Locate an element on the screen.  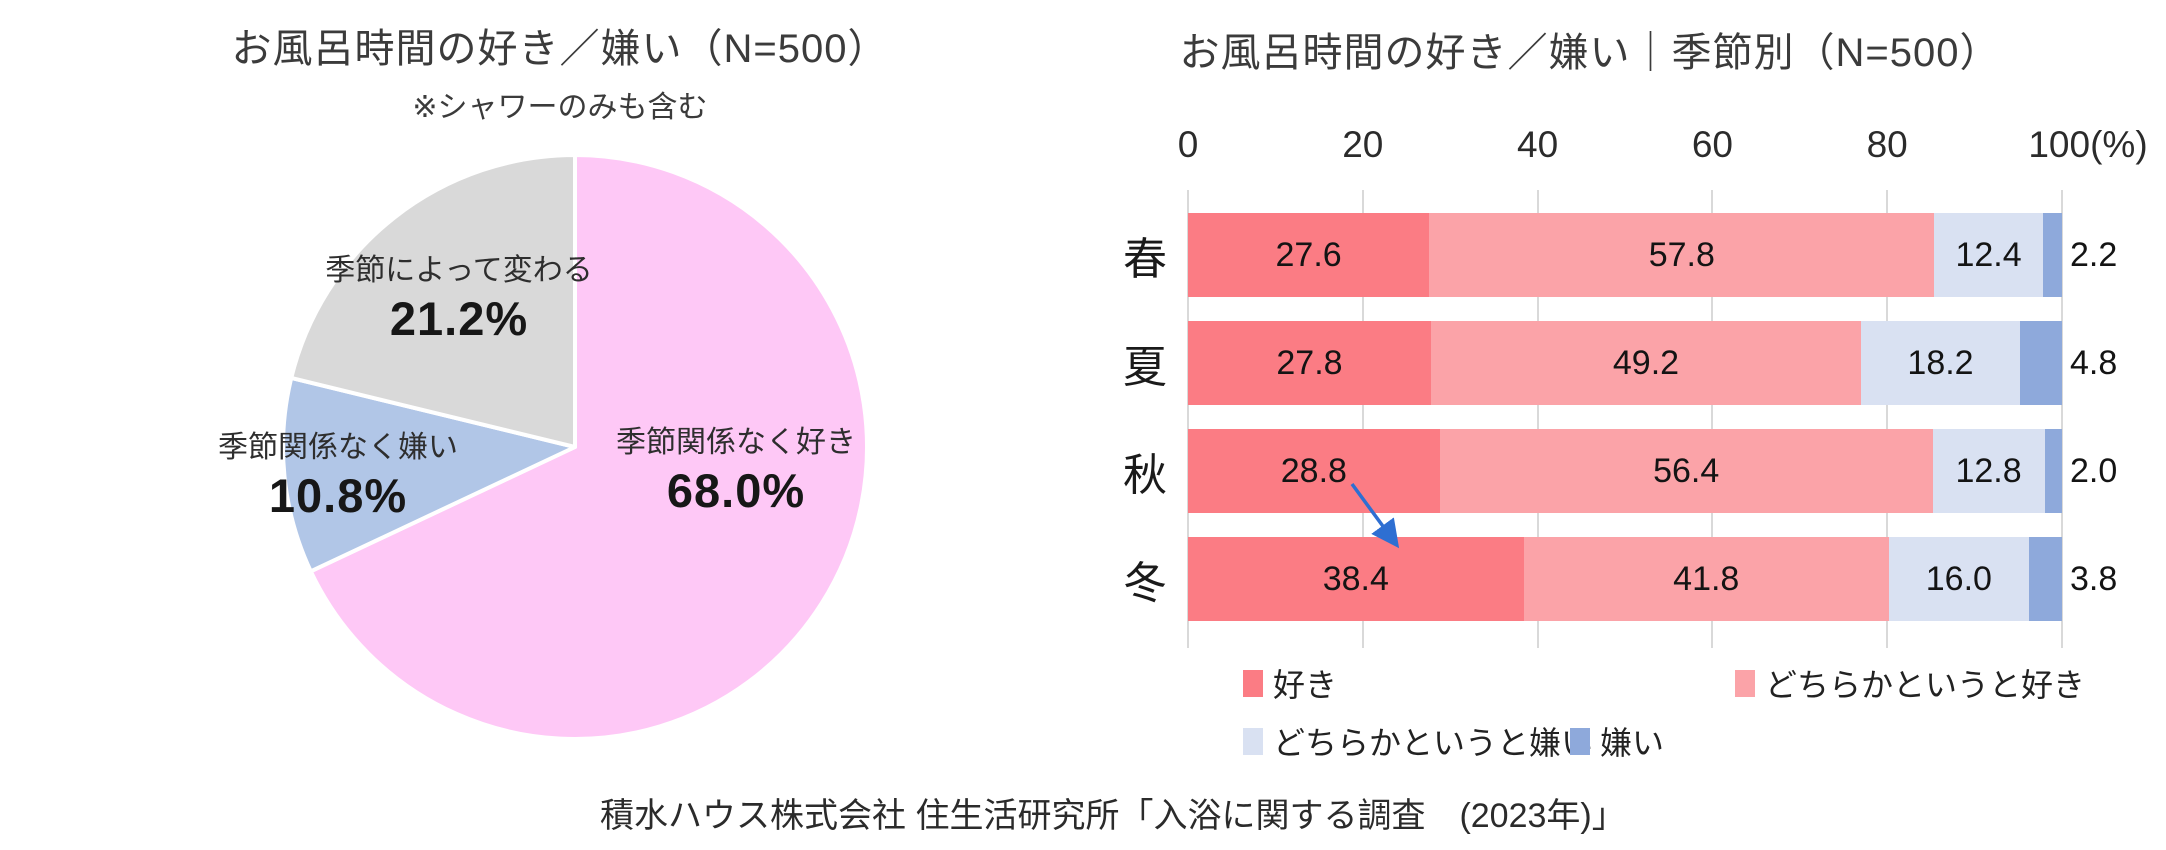
pie-label-dislike: 季節関係なく嫌い 10.8% is located at coordinates (338, 477).